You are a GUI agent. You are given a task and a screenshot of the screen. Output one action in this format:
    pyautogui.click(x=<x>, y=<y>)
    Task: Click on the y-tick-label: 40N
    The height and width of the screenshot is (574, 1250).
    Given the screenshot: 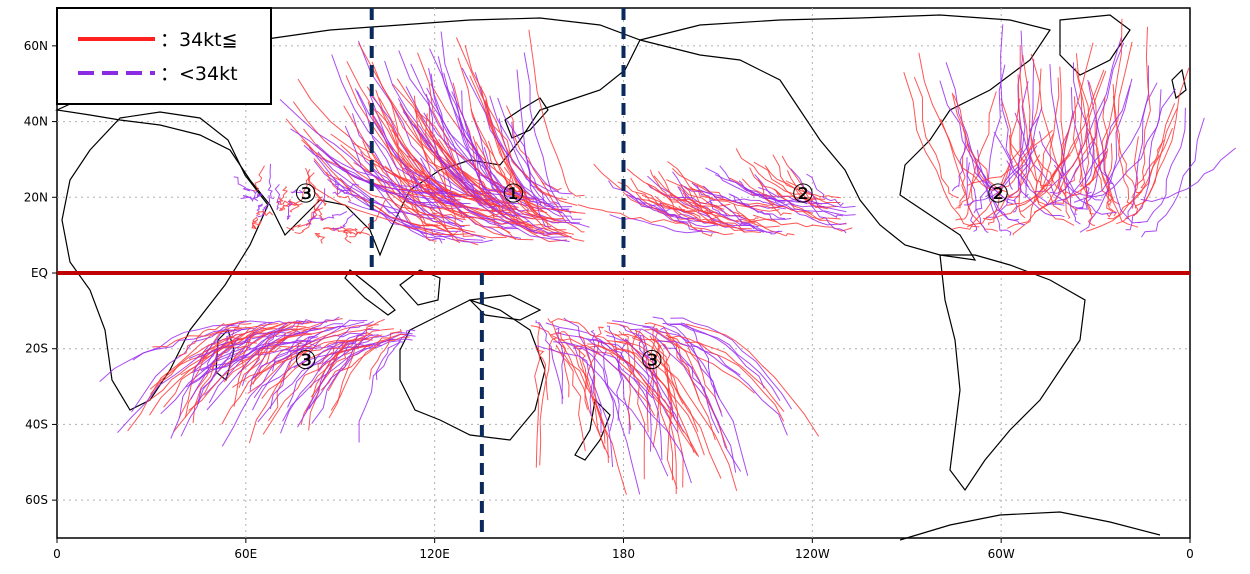 What is the action you would take?
    pyautogui.click(x=36, y=122)
    